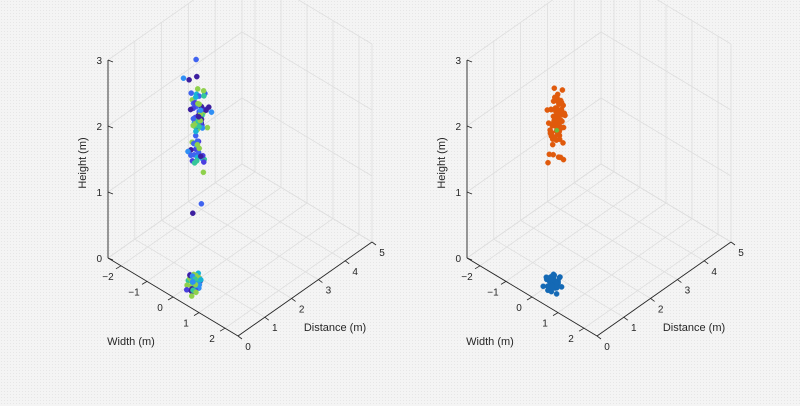 The height and width of the screenshot is (406, 800). Describe the element at coordinates (490, 342) in the screenshot. I see `y-axis-label: Width (m)` at that location.